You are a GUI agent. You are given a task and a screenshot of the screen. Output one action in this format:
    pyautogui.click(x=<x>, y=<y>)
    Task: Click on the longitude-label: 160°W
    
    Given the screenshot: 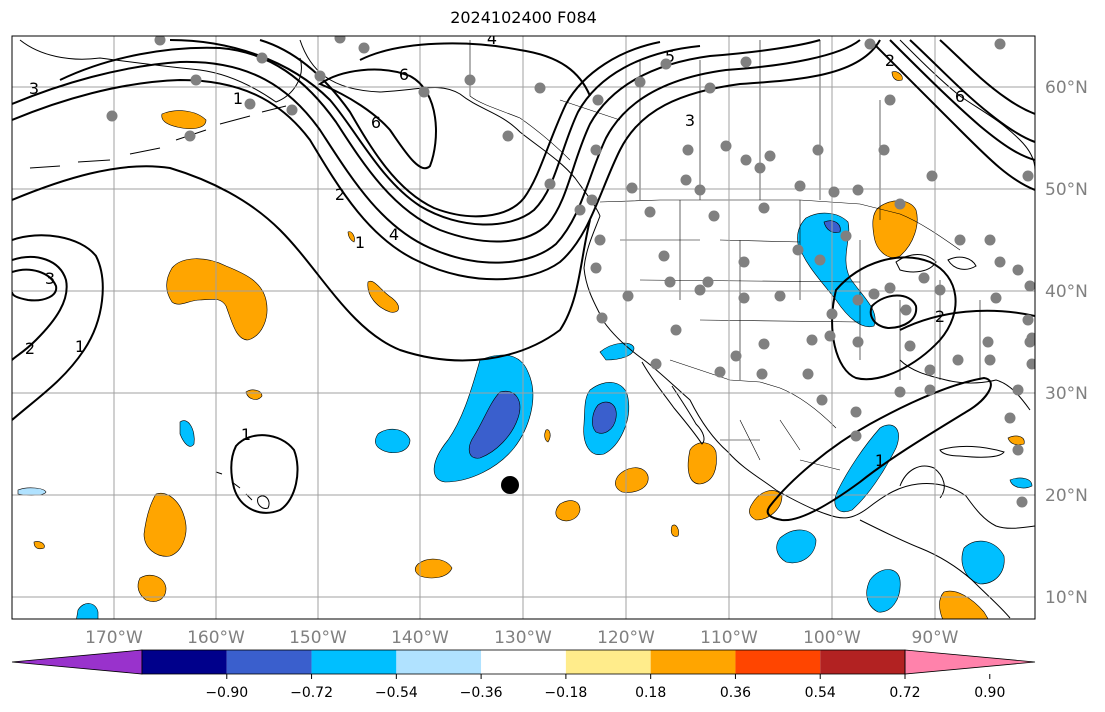 What is the action you would take?
    pyautogui.click(x=216, y=638)
    